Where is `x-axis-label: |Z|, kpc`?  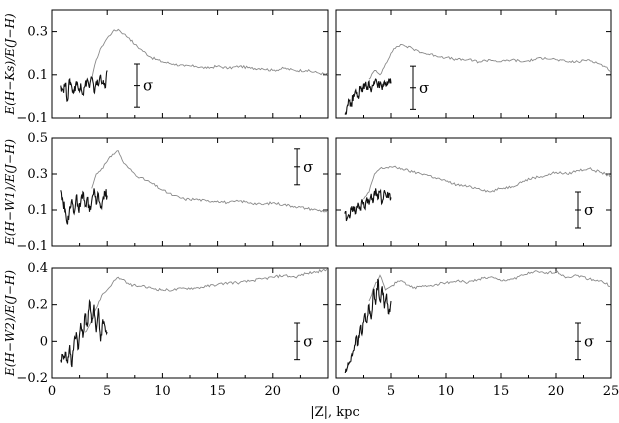 x-axis-label: |Z|, kpc is located at coordinates (335, 412).